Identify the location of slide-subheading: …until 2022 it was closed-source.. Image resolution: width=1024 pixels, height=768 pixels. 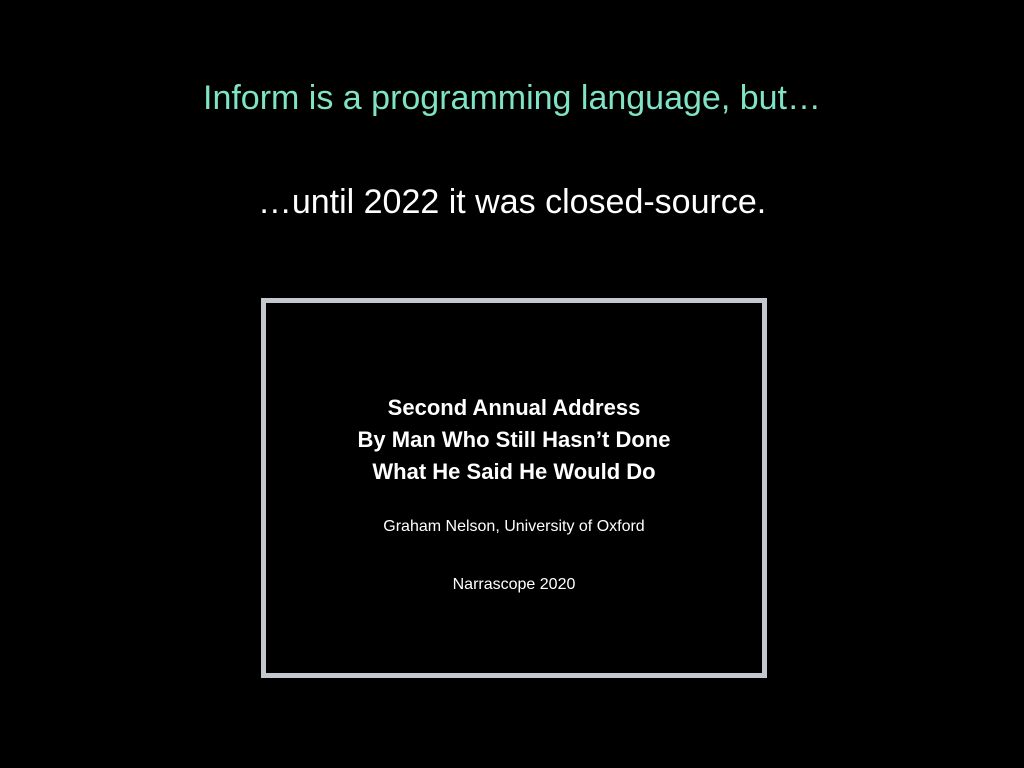
(512, 202).